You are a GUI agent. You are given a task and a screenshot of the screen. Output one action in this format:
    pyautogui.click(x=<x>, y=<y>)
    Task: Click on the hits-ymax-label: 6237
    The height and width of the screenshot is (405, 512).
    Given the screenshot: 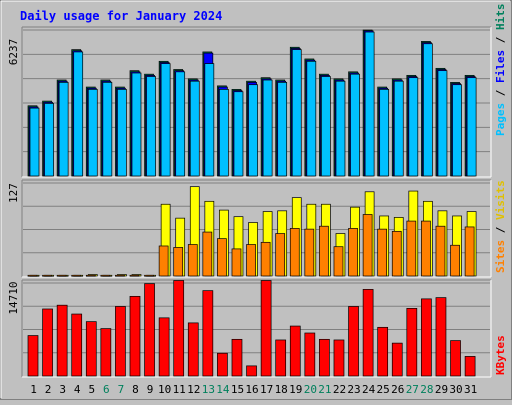 What is the action you would take?
    pyautogui.click(x=13, y=52)
    